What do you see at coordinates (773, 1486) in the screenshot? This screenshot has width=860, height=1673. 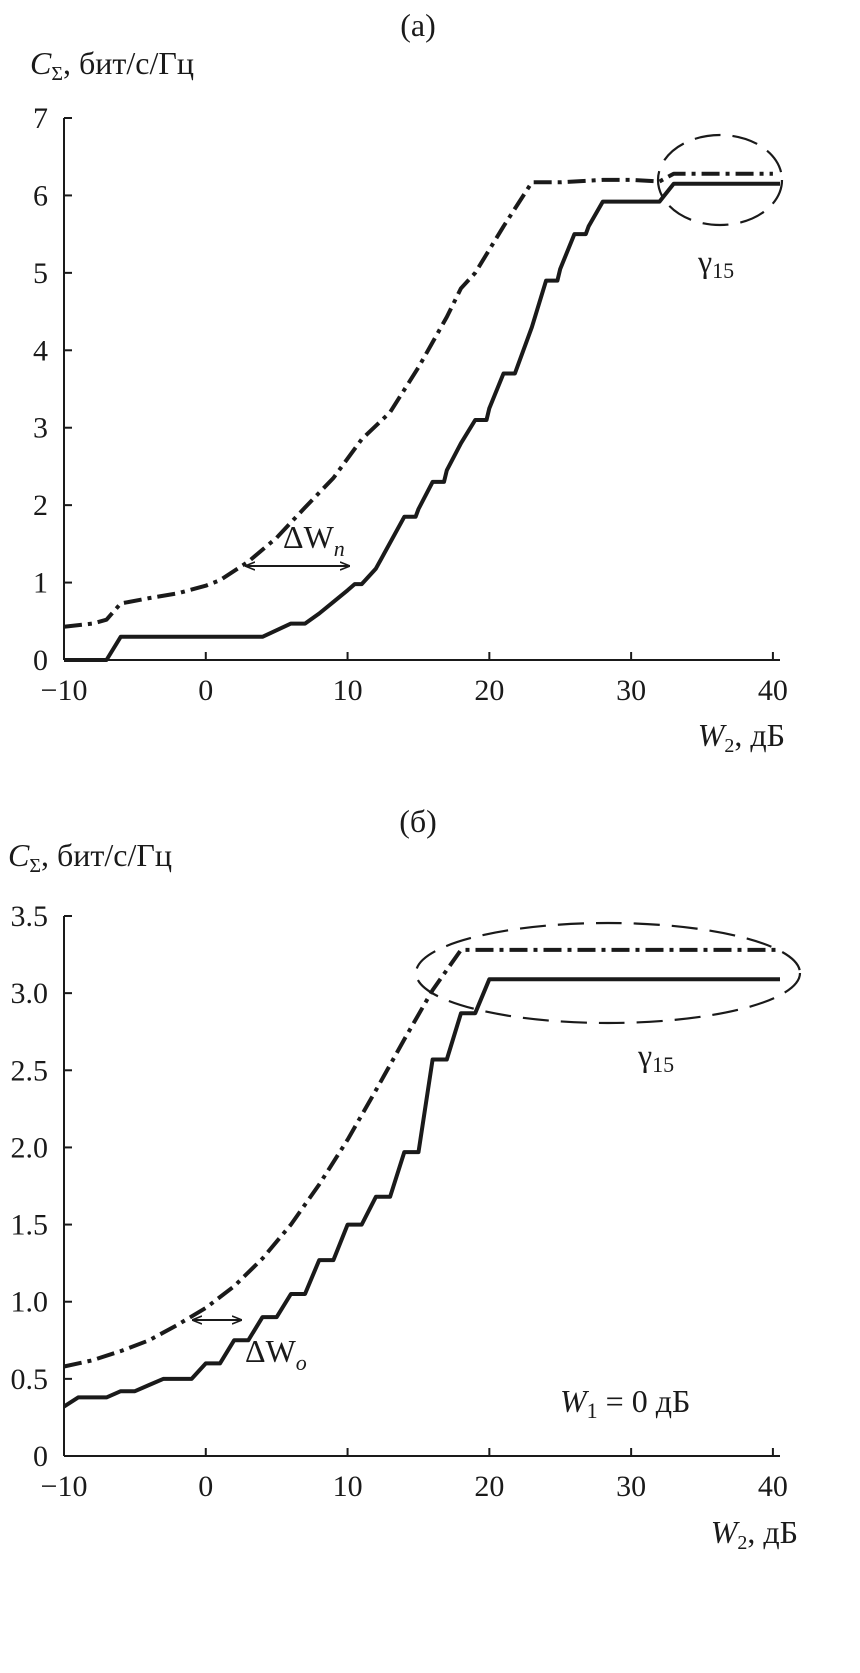 I see `panel-b-x-tick-label: 40` at bounding box center [773, 1486].